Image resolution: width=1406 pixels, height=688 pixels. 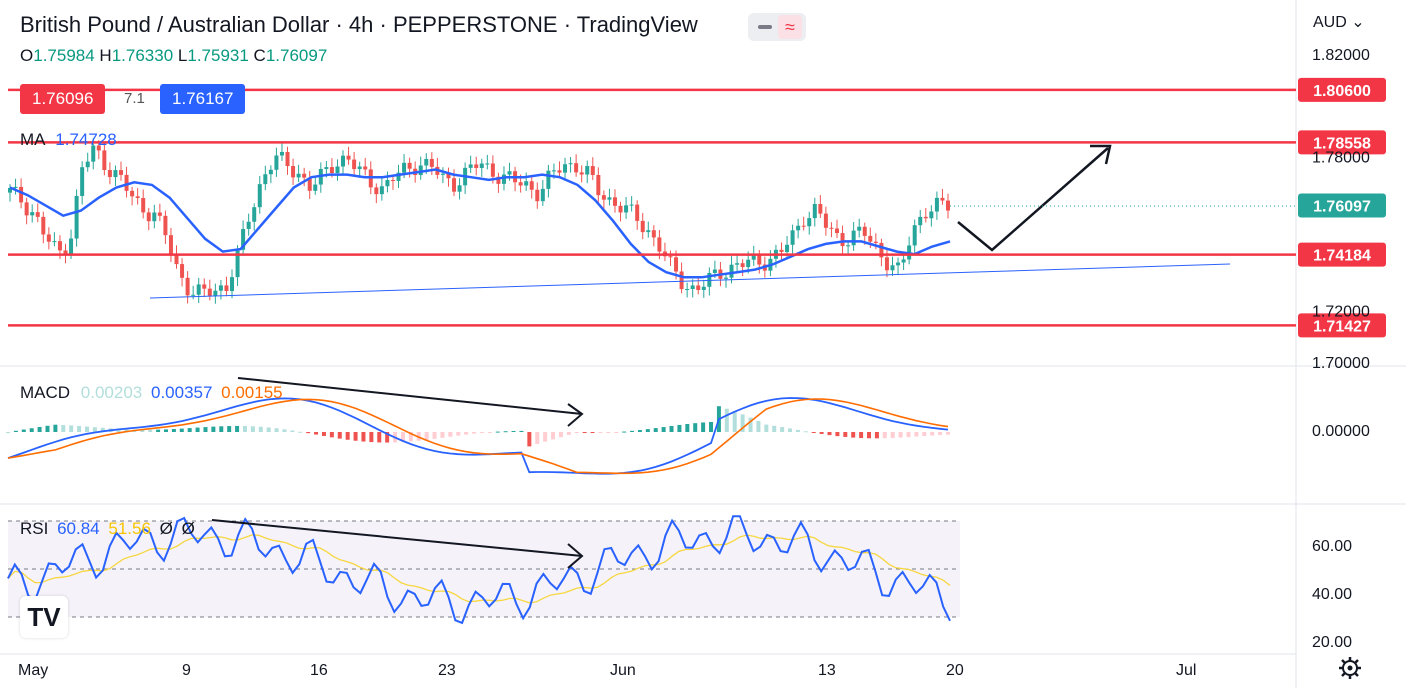 I want to click on x-tick-label: 16, so click(x=319, y=670).